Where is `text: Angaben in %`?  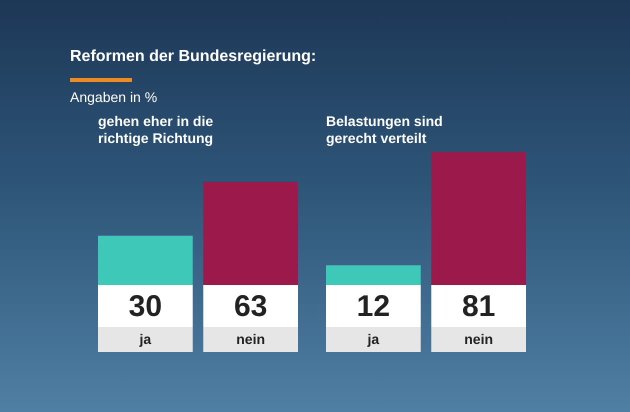 text: Angaben in % is located at coordinates (114, 97).